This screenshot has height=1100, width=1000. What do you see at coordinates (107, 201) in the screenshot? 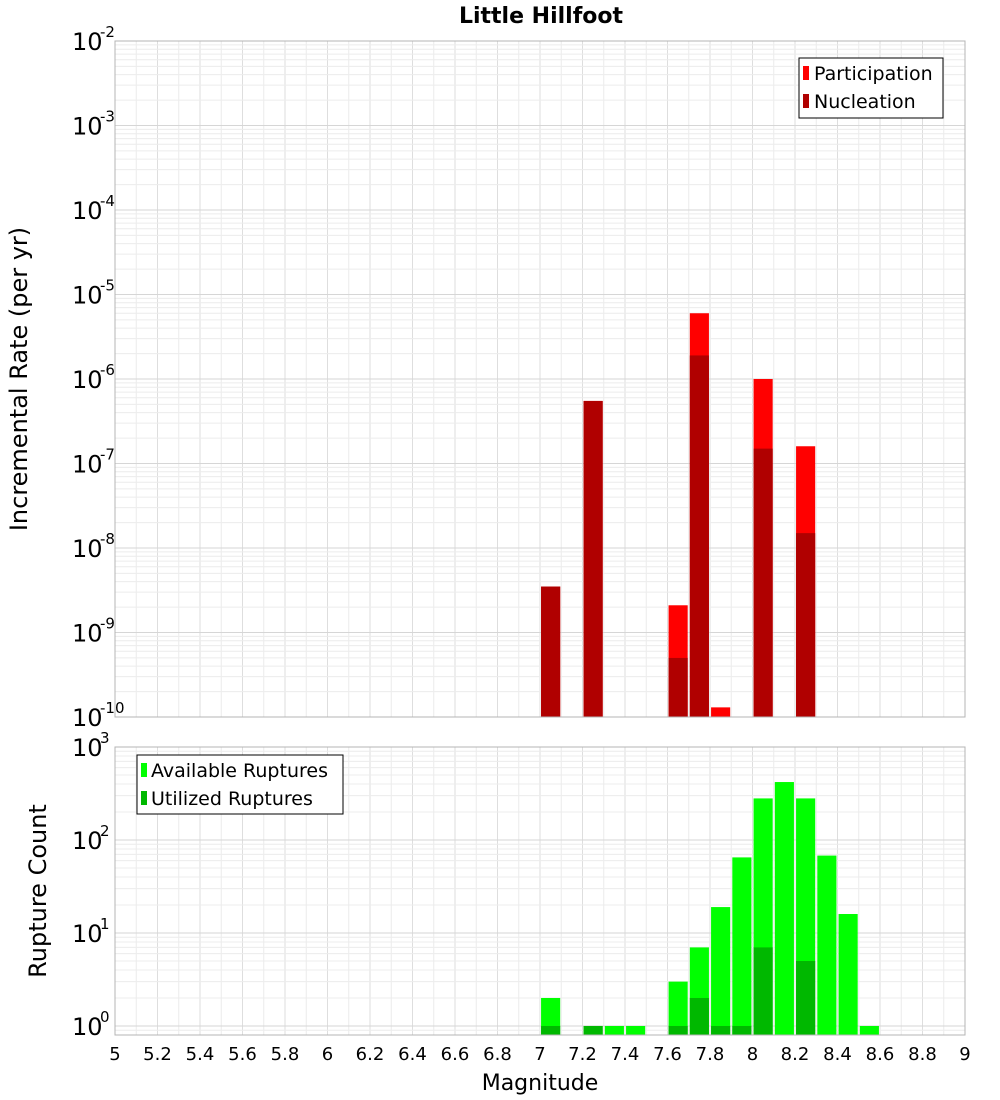
I see `rate-y-tick-exponent: -4` at bounding box center [107, 201].